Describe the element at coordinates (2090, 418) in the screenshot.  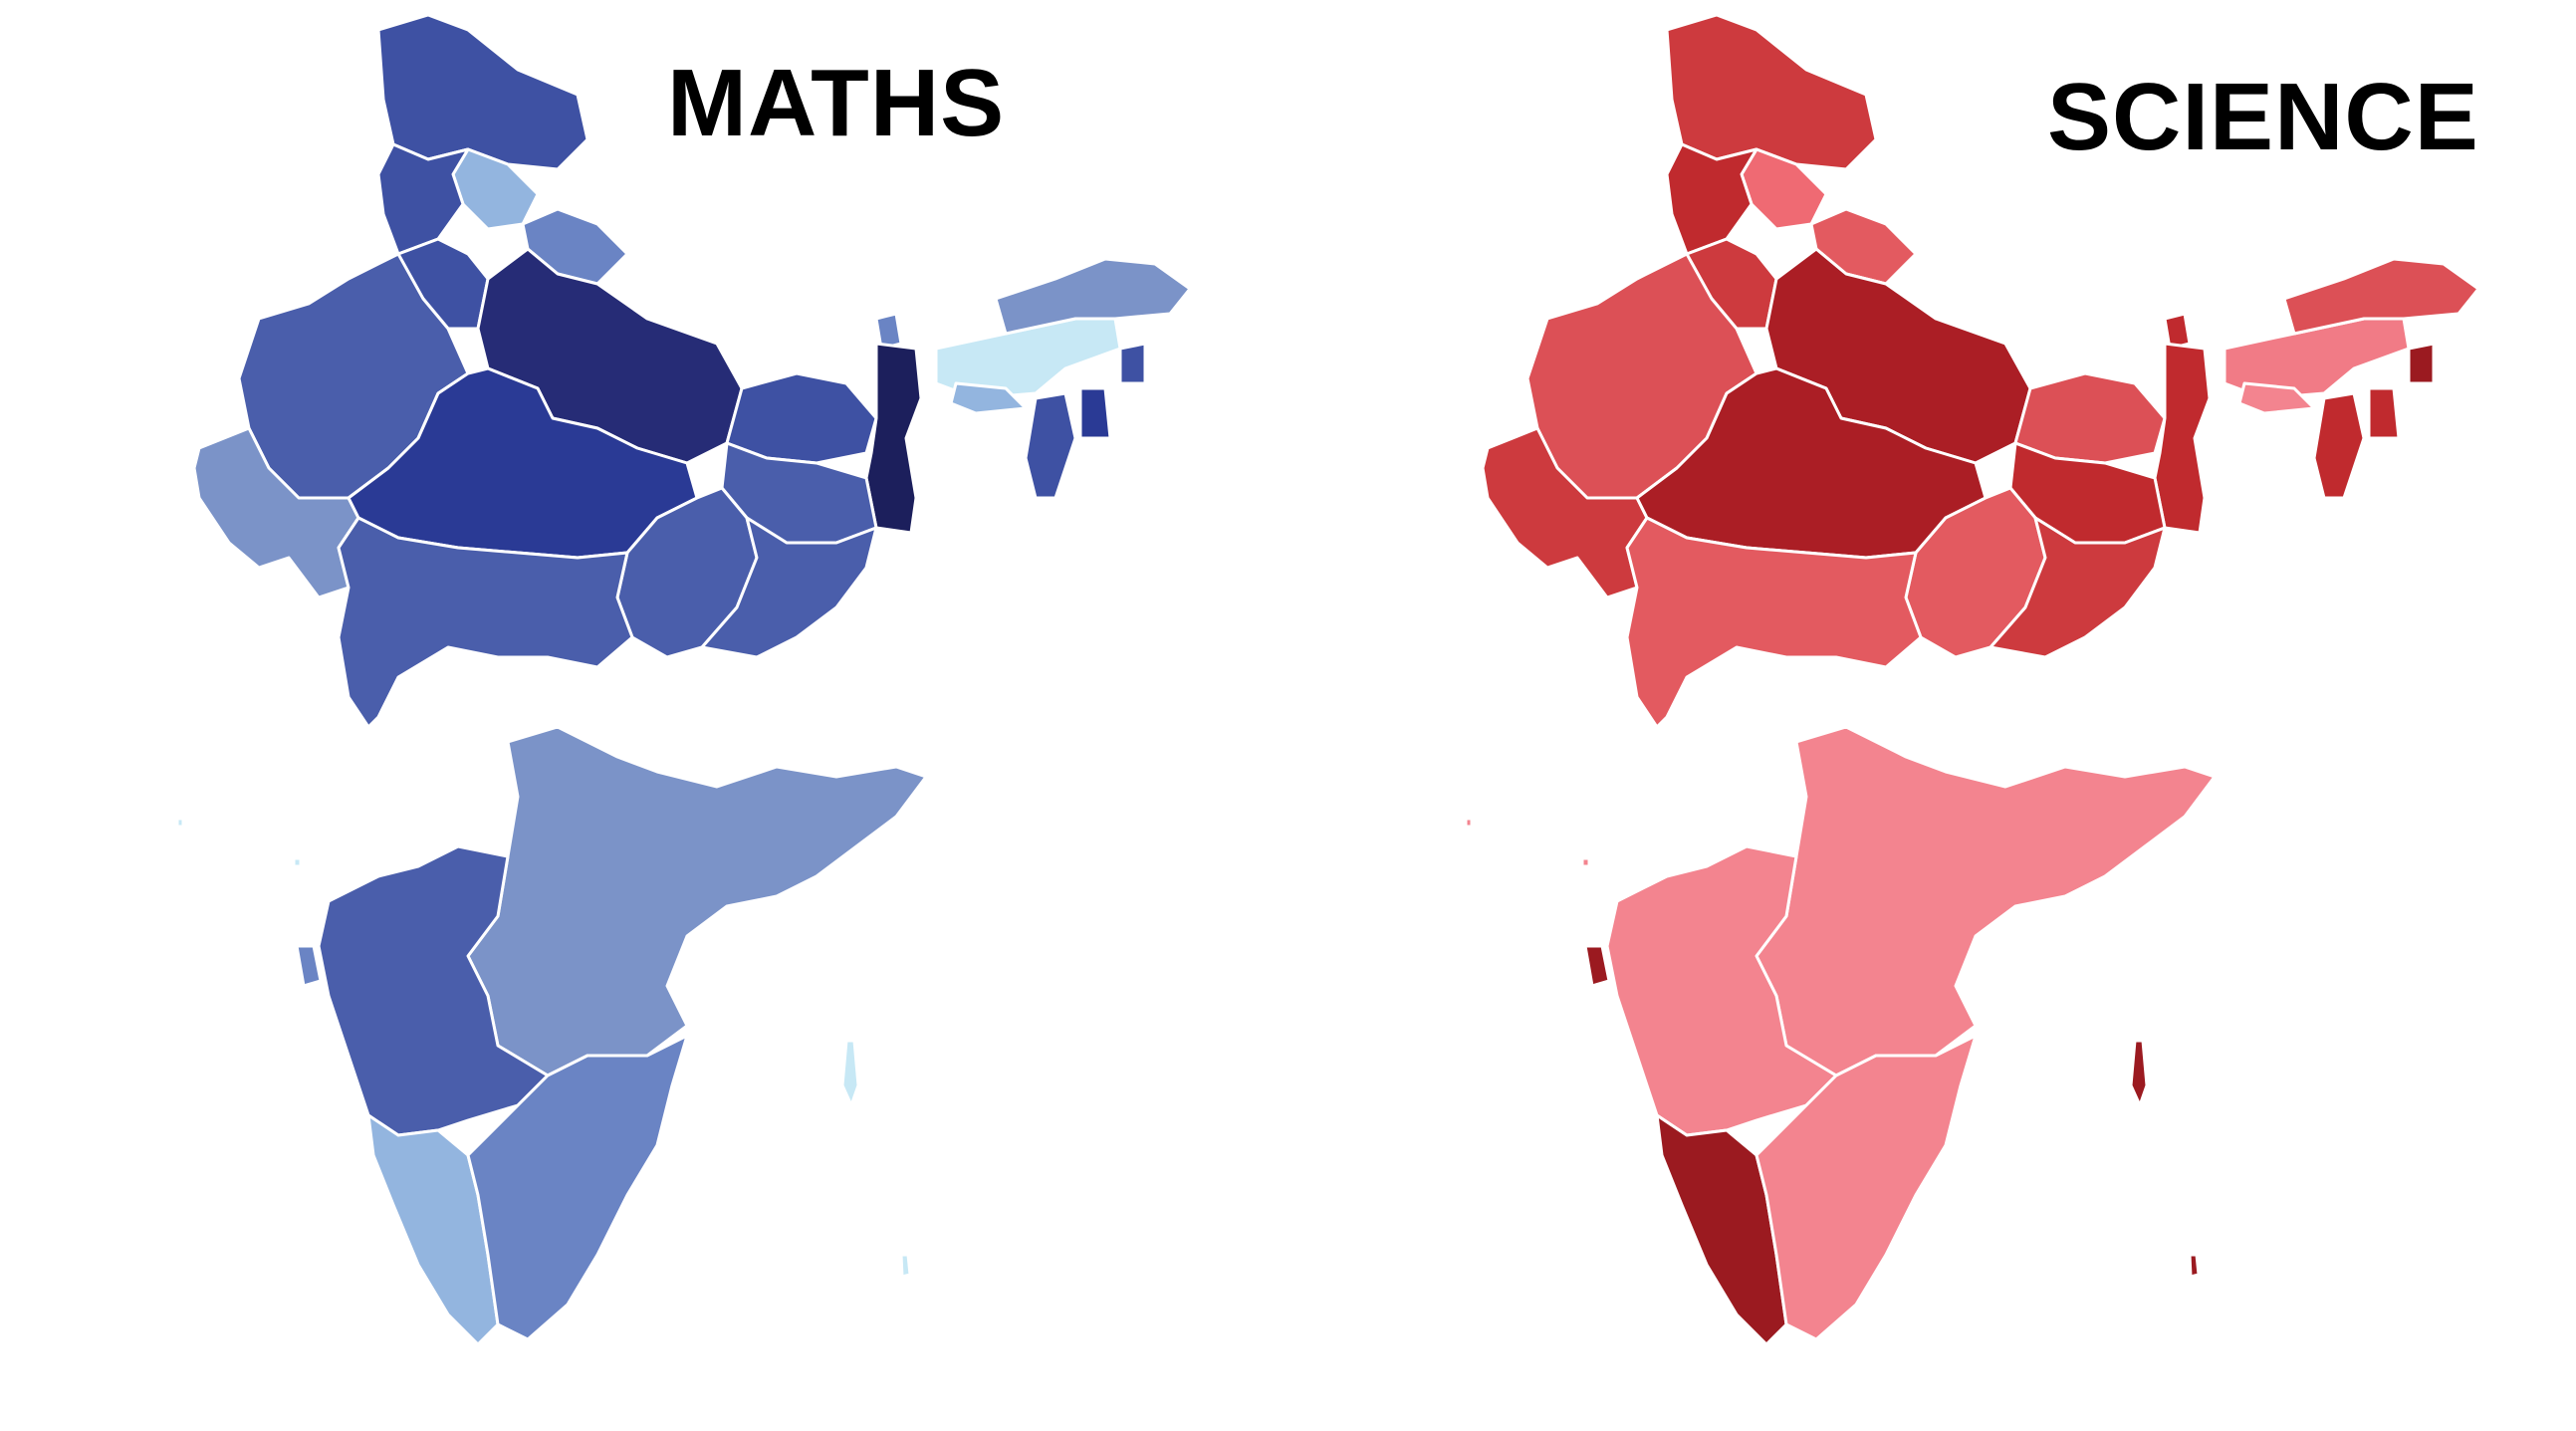
I see `science-region-bihar` at that location.